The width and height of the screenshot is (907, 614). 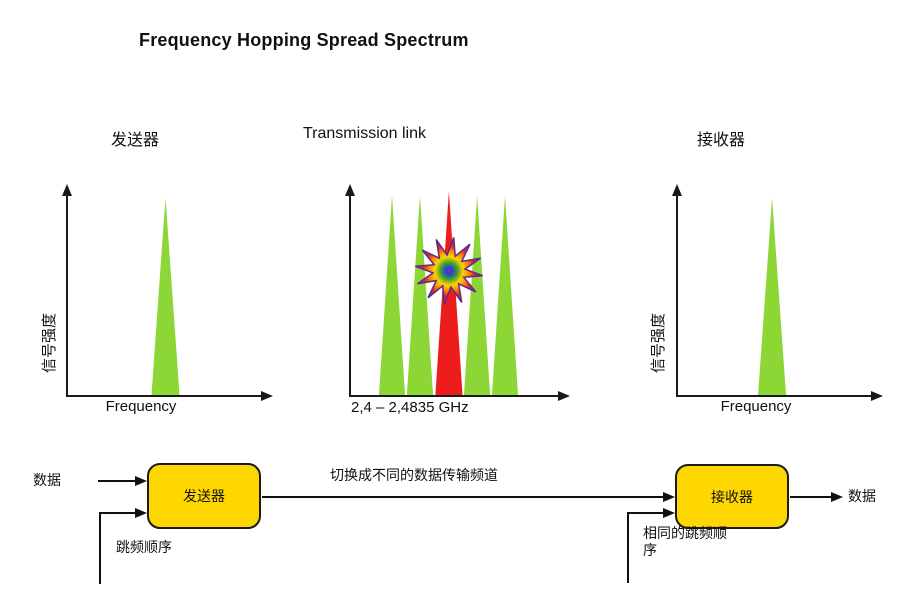 I want to click on data-in-arrow-icon, so click(x=141, y=481).